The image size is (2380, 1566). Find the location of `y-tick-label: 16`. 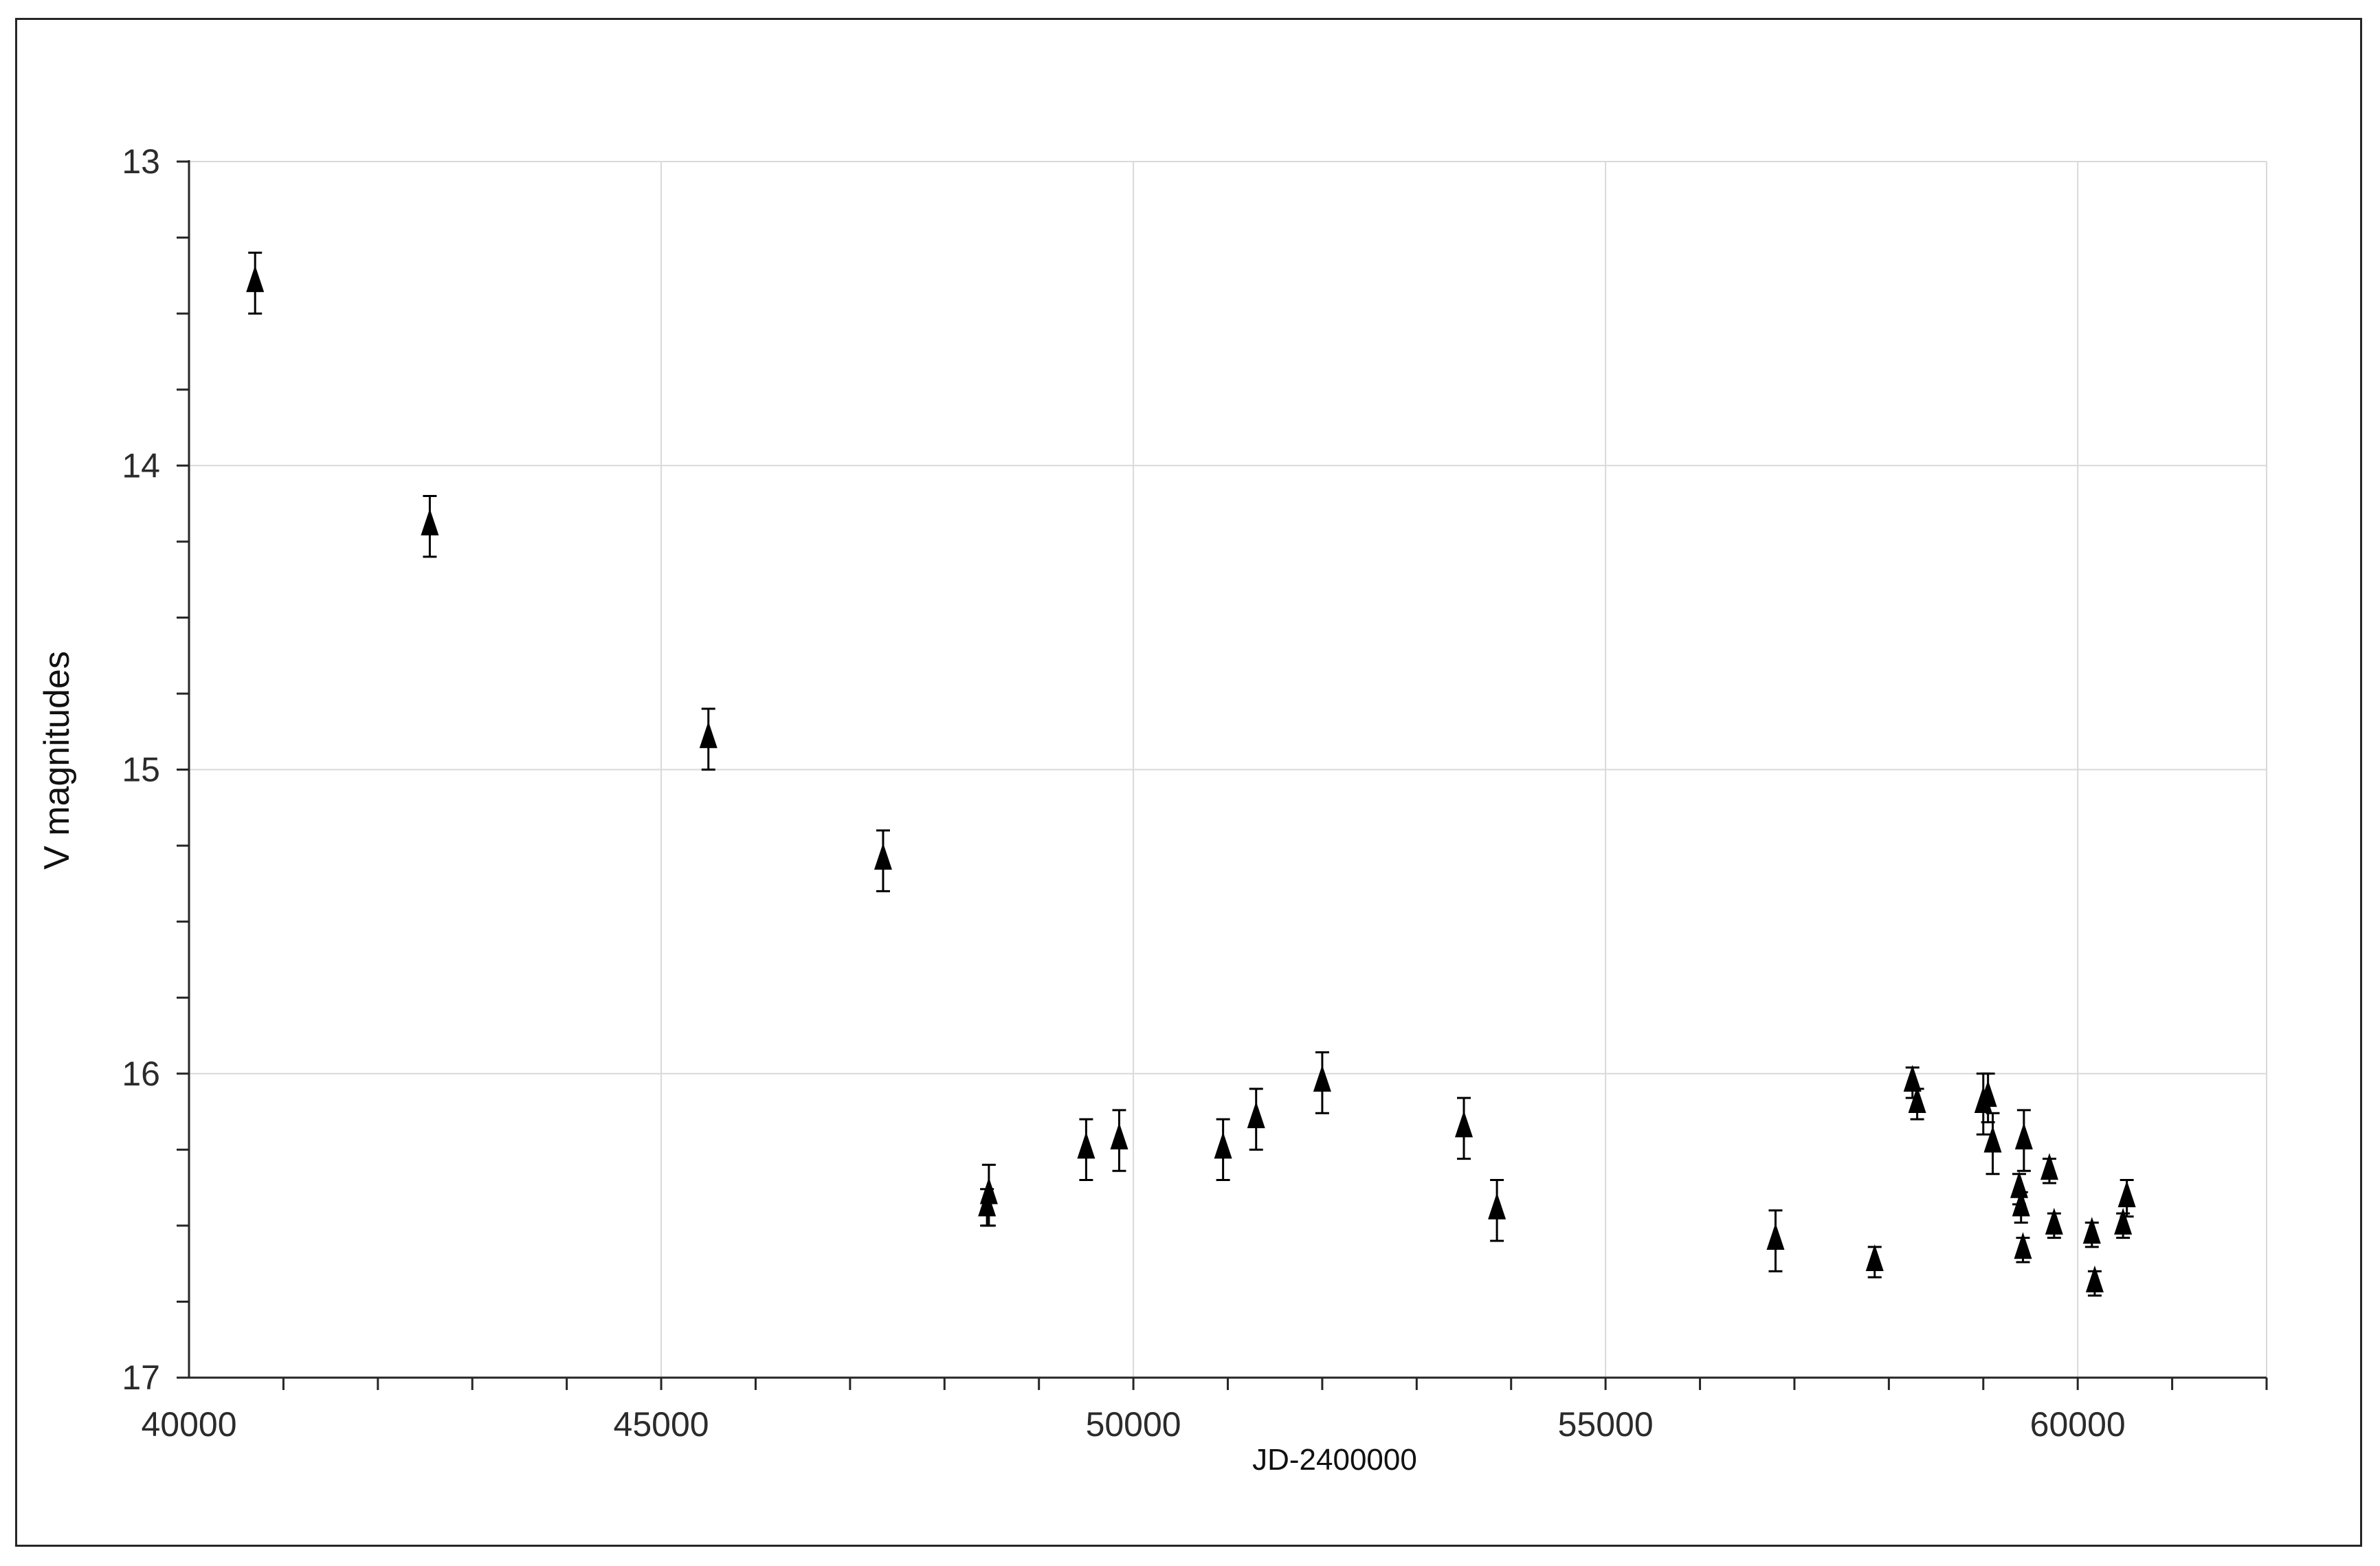

y-tick-label: 16 is located at coordinates (141, 1074).